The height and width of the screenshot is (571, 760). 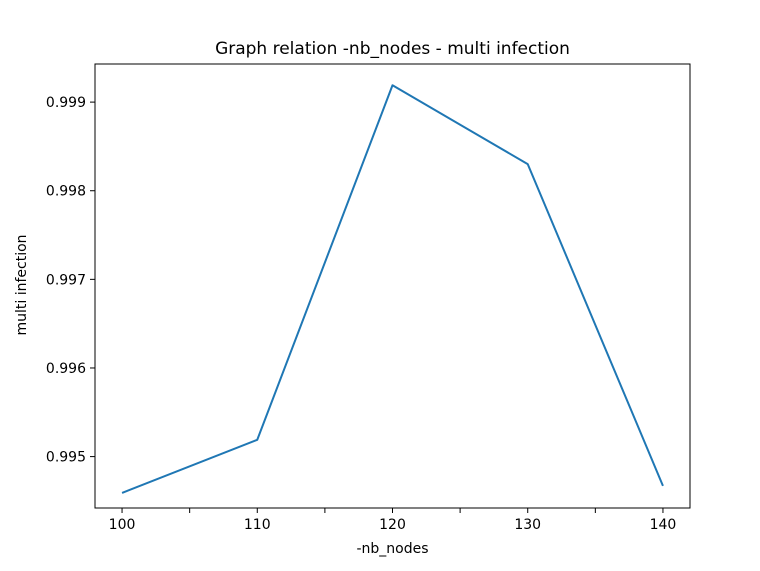 I want to click on y-tick-label: 0.996, so click(x=66, y=369).